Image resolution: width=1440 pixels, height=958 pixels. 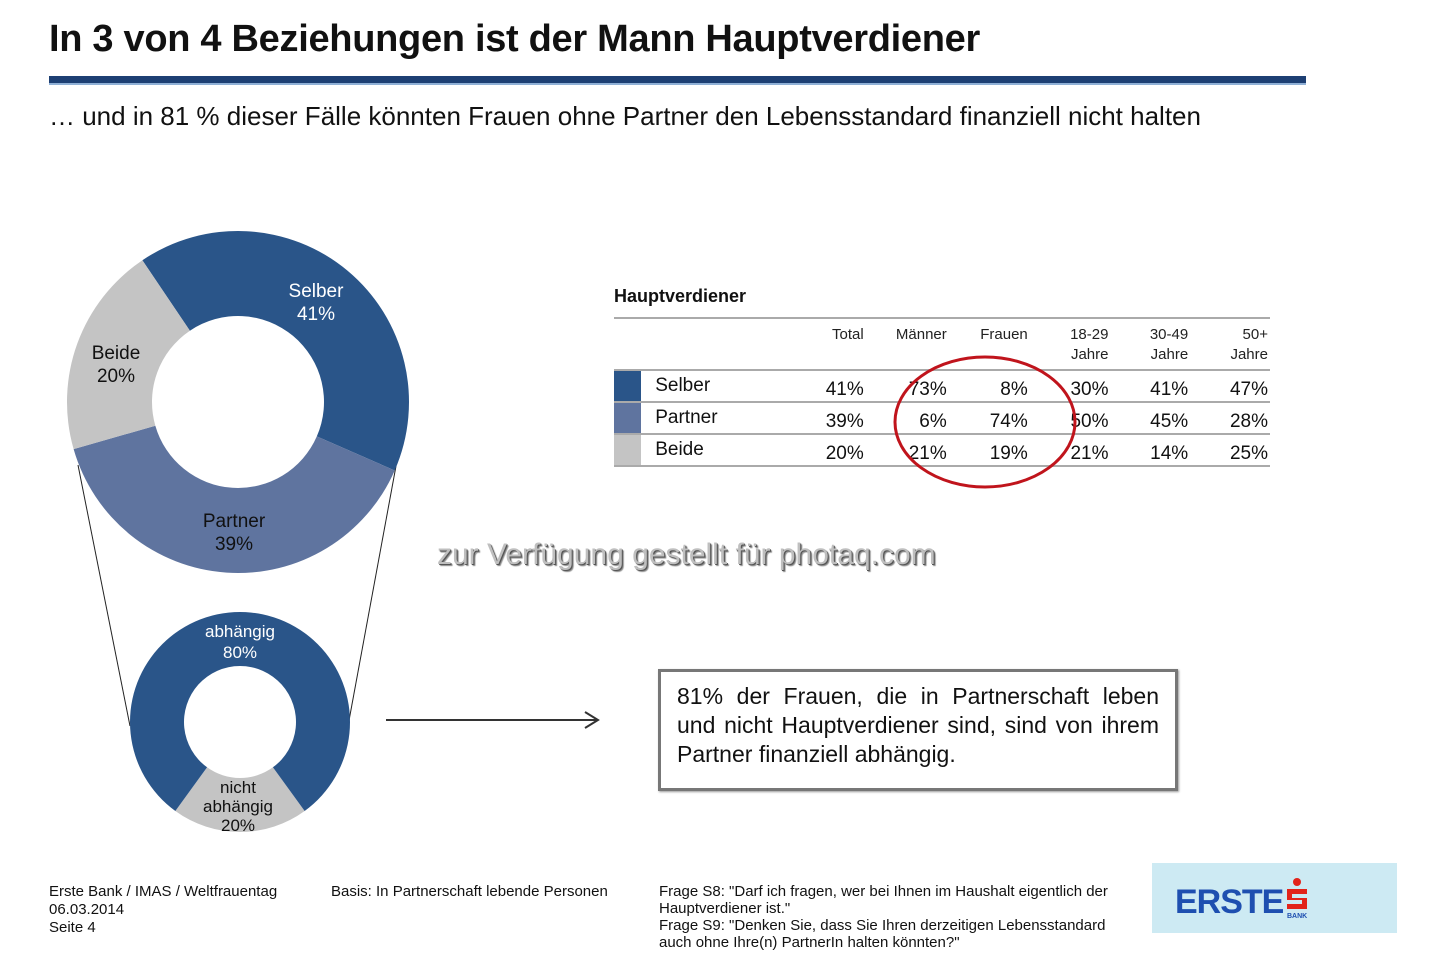 I want to click on cell: 6%, so click(x=933, y=421).